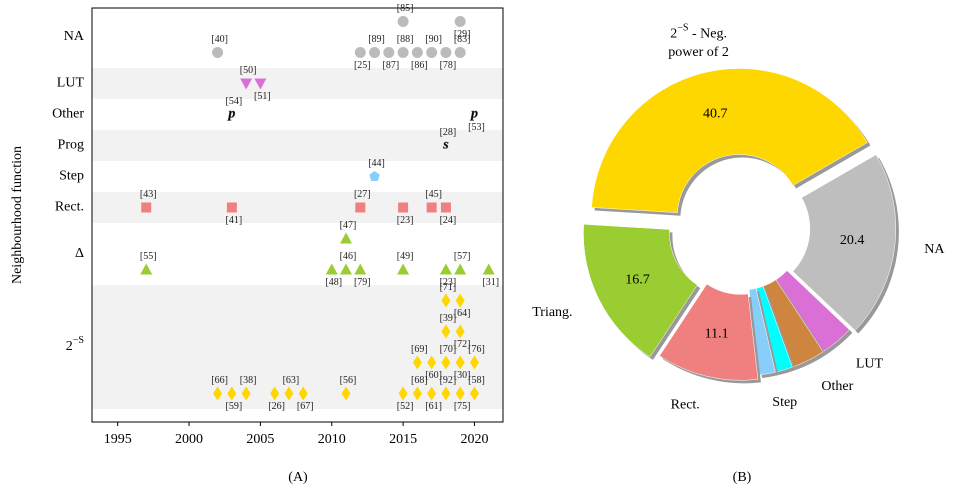 The image size is (974, 493). Describe the element at coordinates (552, 312) in the screenshot. I see `slice-label: Triang.` at that location.